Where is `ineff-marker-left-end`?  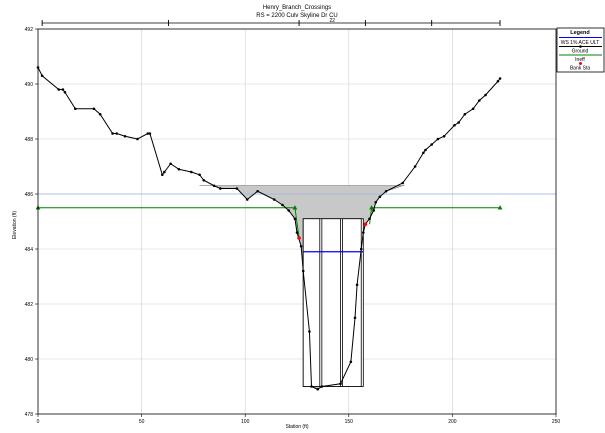 ineff-marker-left-end is located at coordinates (295, 207).